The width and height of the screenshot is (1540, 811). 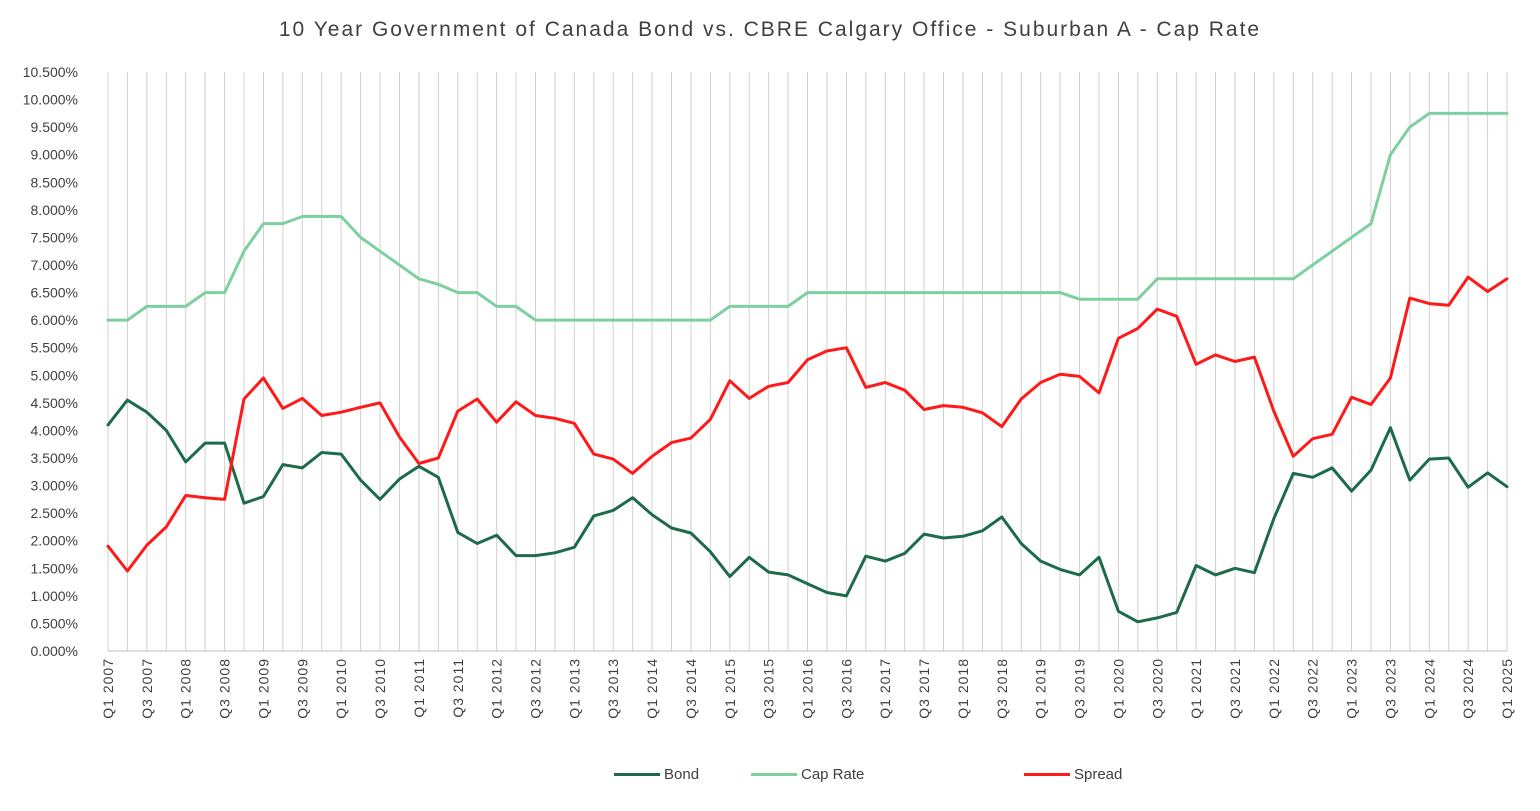 What do you see at coordinates (54, 127) in the screenshot?
I see `y-tick-label: 9.500%` at bounding box center [54, 127].